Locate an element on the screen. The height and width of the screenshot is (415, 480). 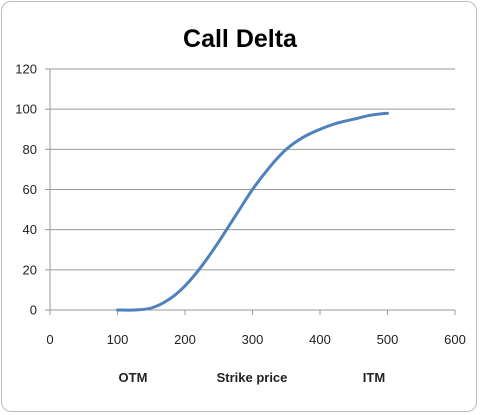
x-annotations: OTM Strike price ITM is located at coordinates (252, 377).